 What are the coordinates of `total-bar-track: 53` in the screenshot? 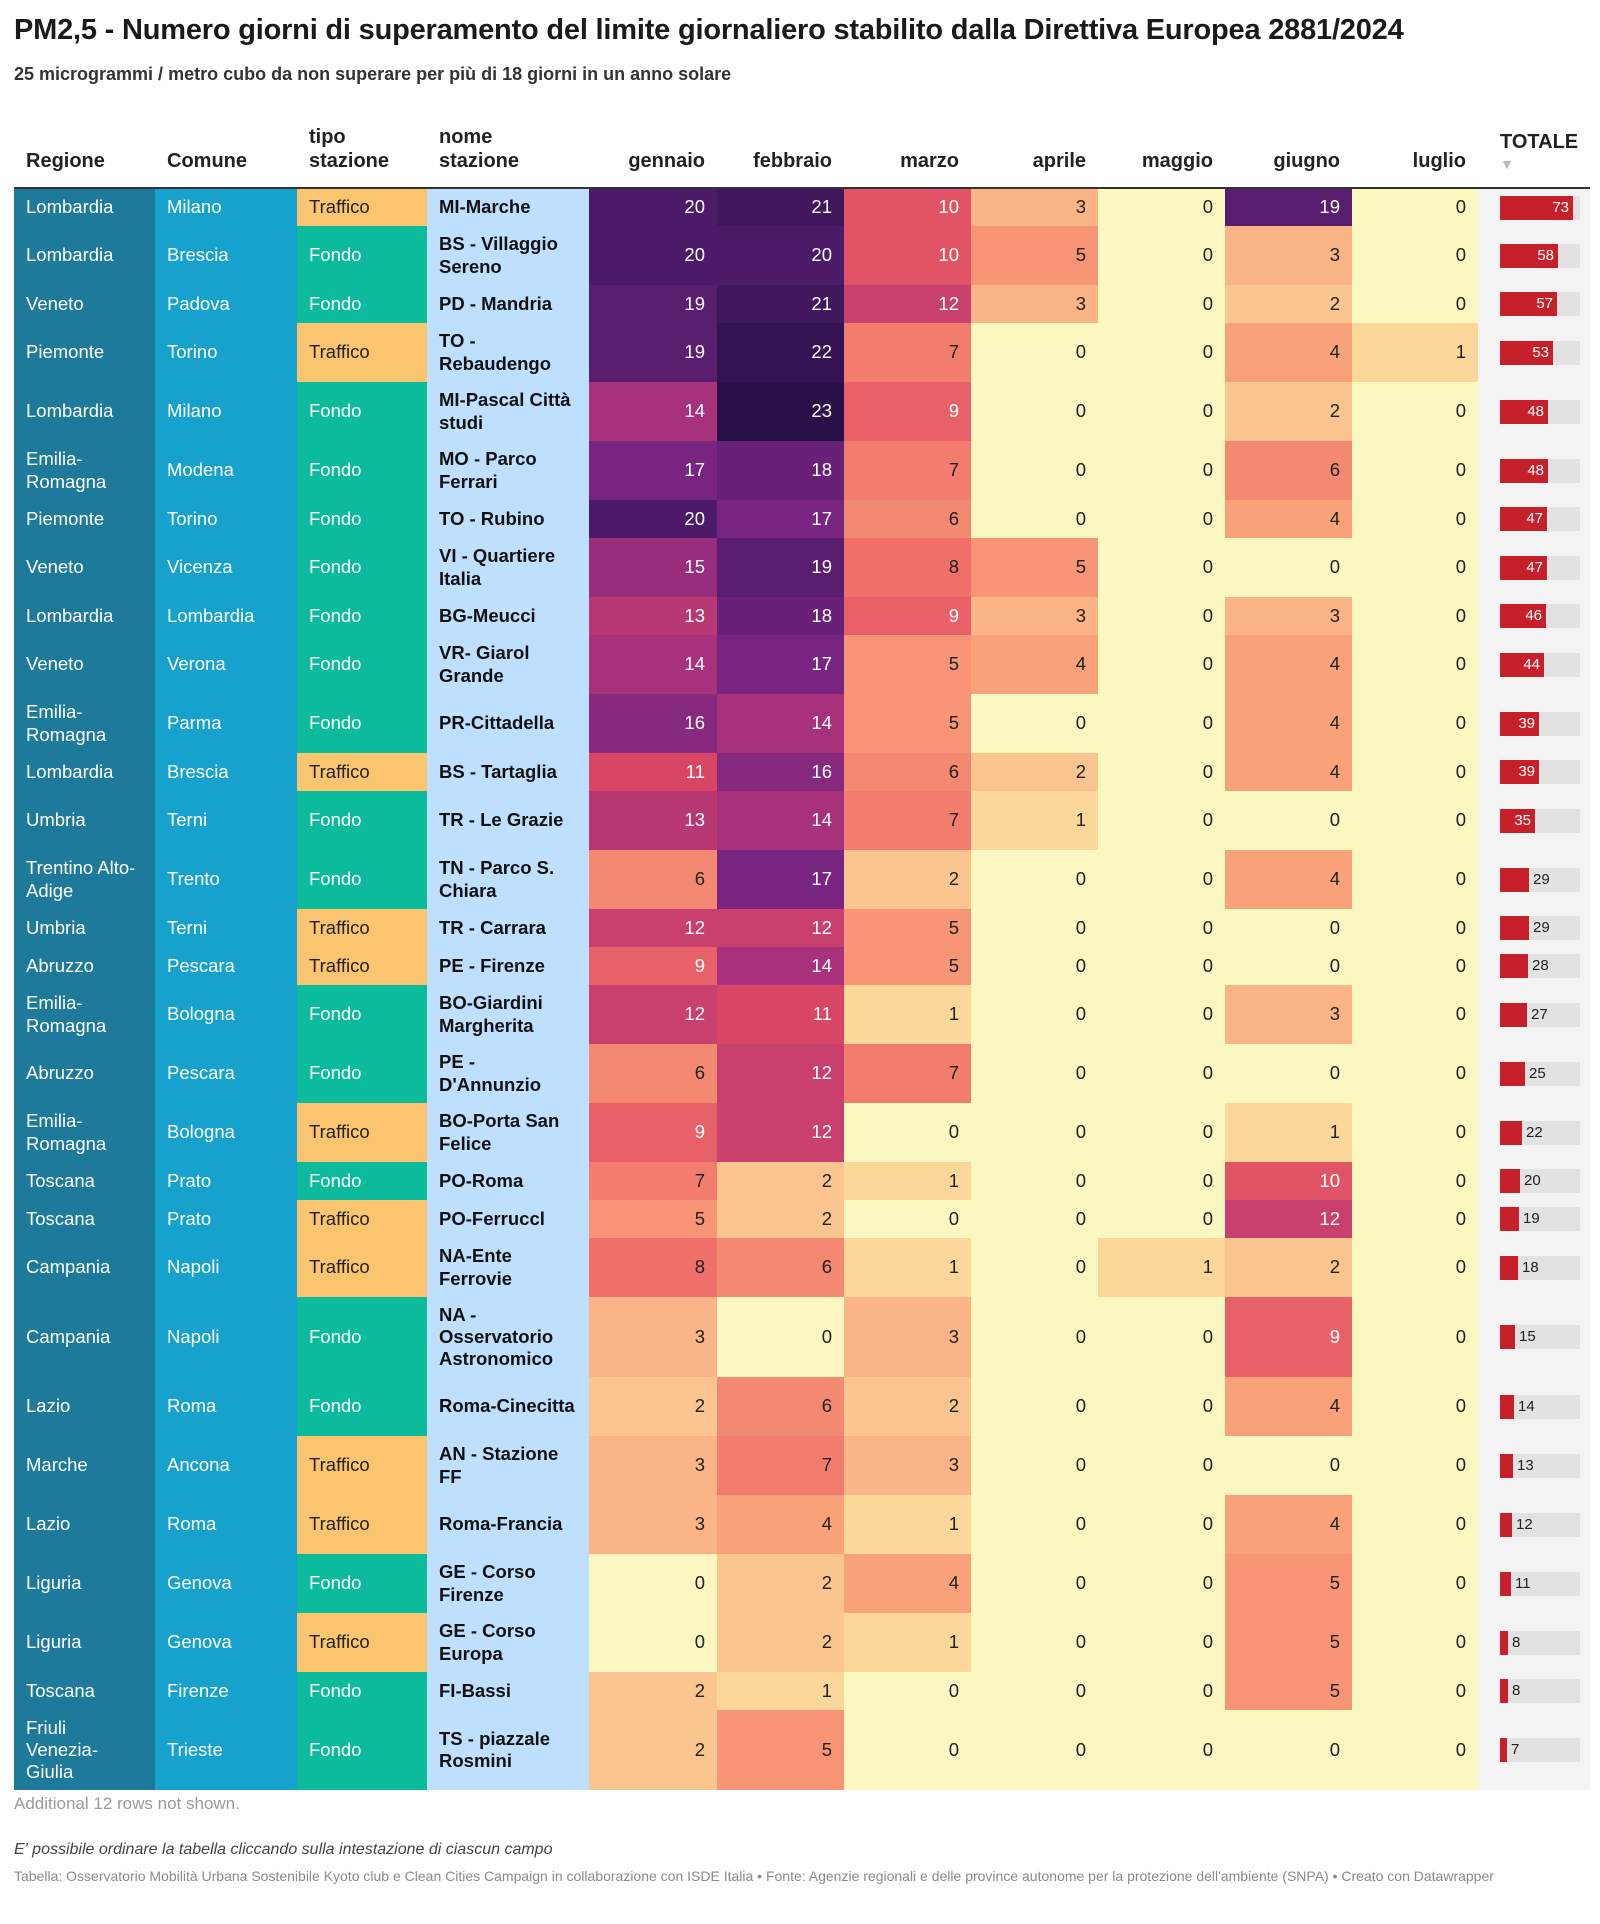 It's located at (1540, 352).